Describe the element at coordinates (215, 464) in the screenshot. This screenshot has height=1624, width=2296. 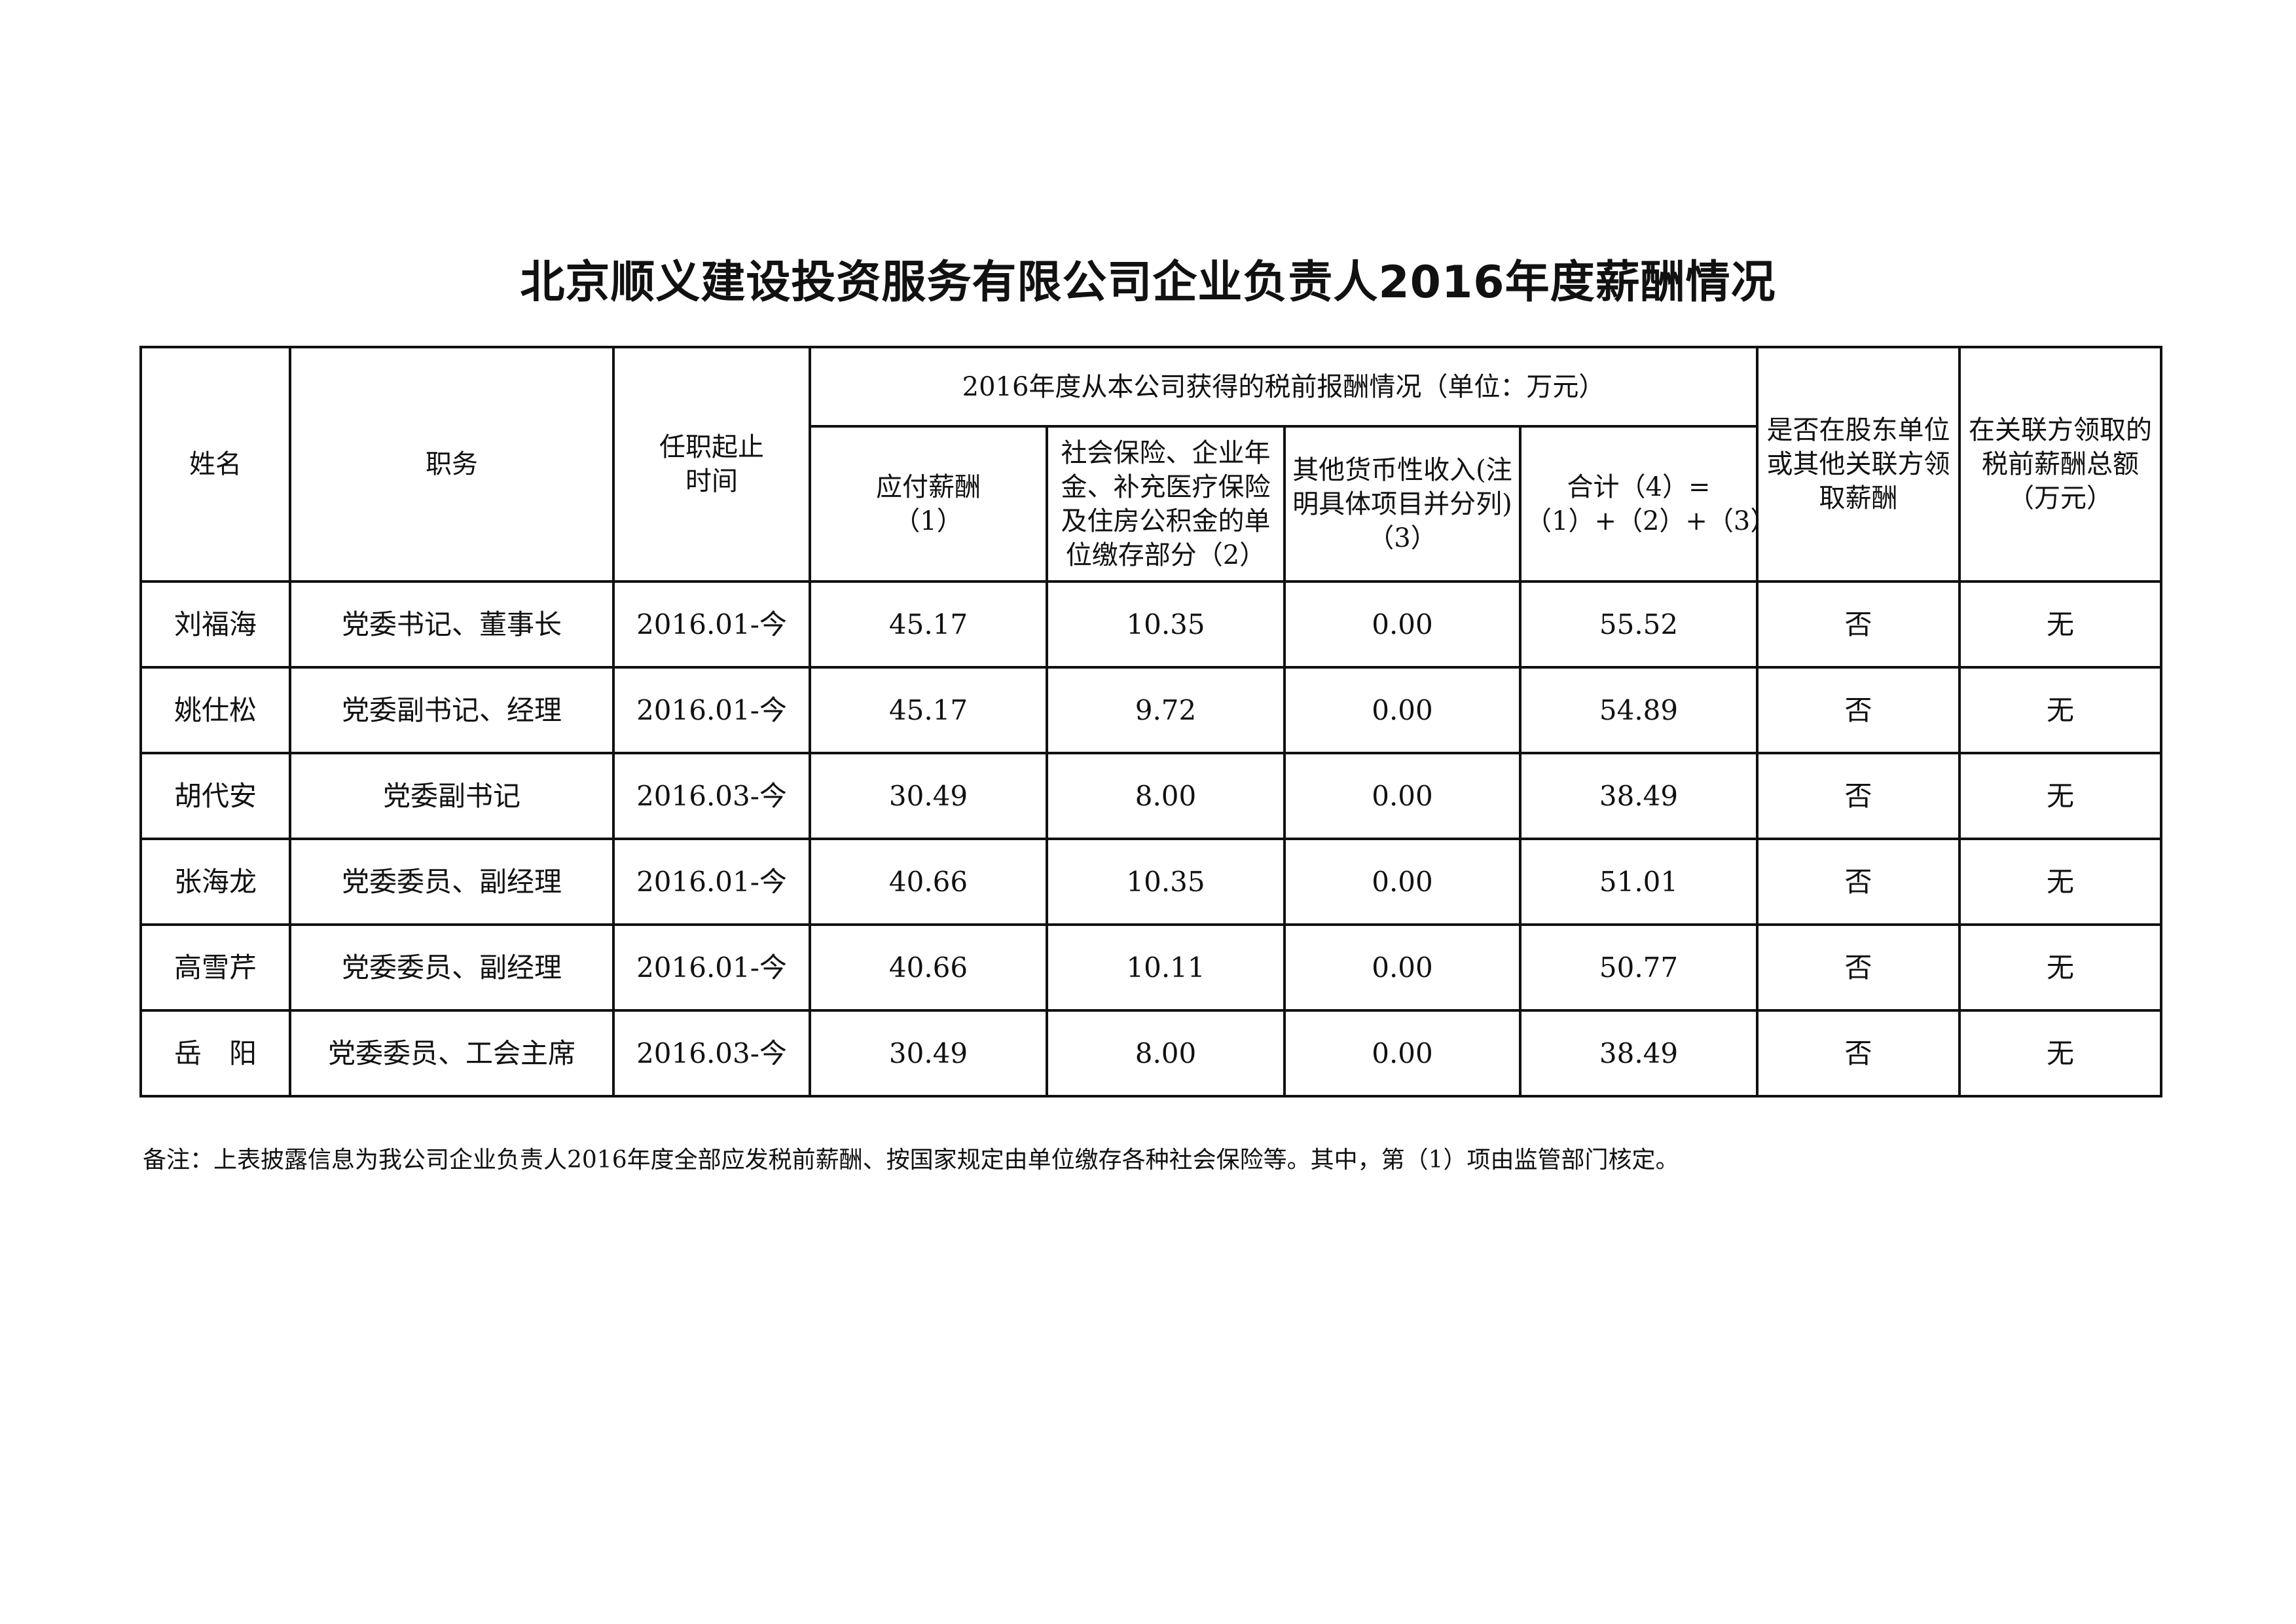
I see `header-name: 姓名` at that location.